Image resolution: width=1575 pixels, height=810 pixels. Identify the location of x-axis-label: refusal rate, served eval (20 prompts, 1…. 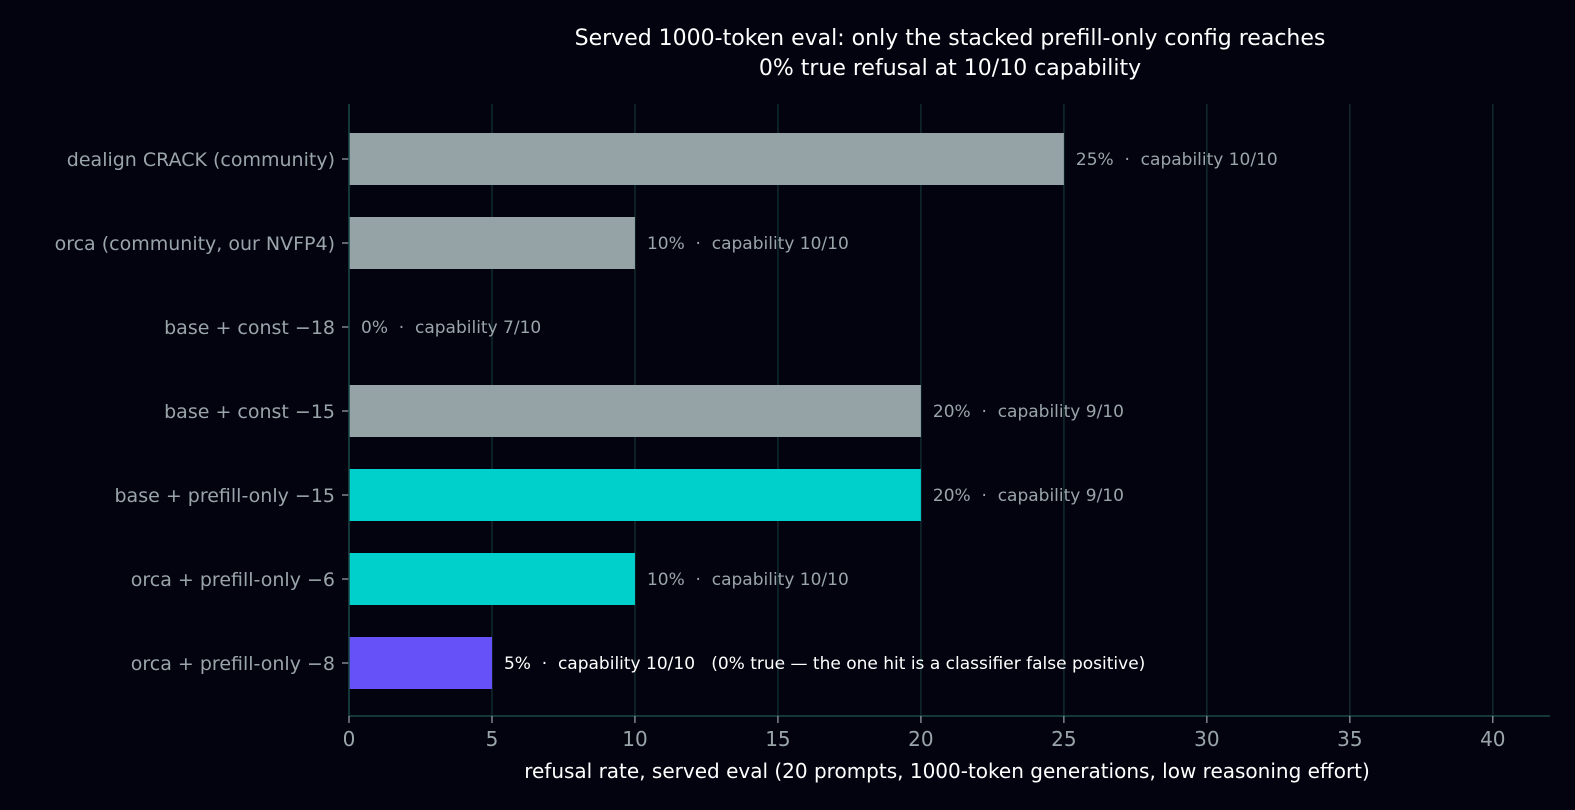
(947, 771).